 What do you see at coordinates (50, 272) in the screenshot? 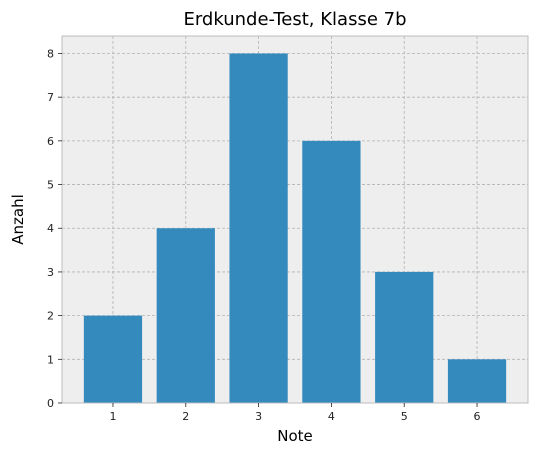
I see `y-tick-label: 3` at bounding box center [50, 272].